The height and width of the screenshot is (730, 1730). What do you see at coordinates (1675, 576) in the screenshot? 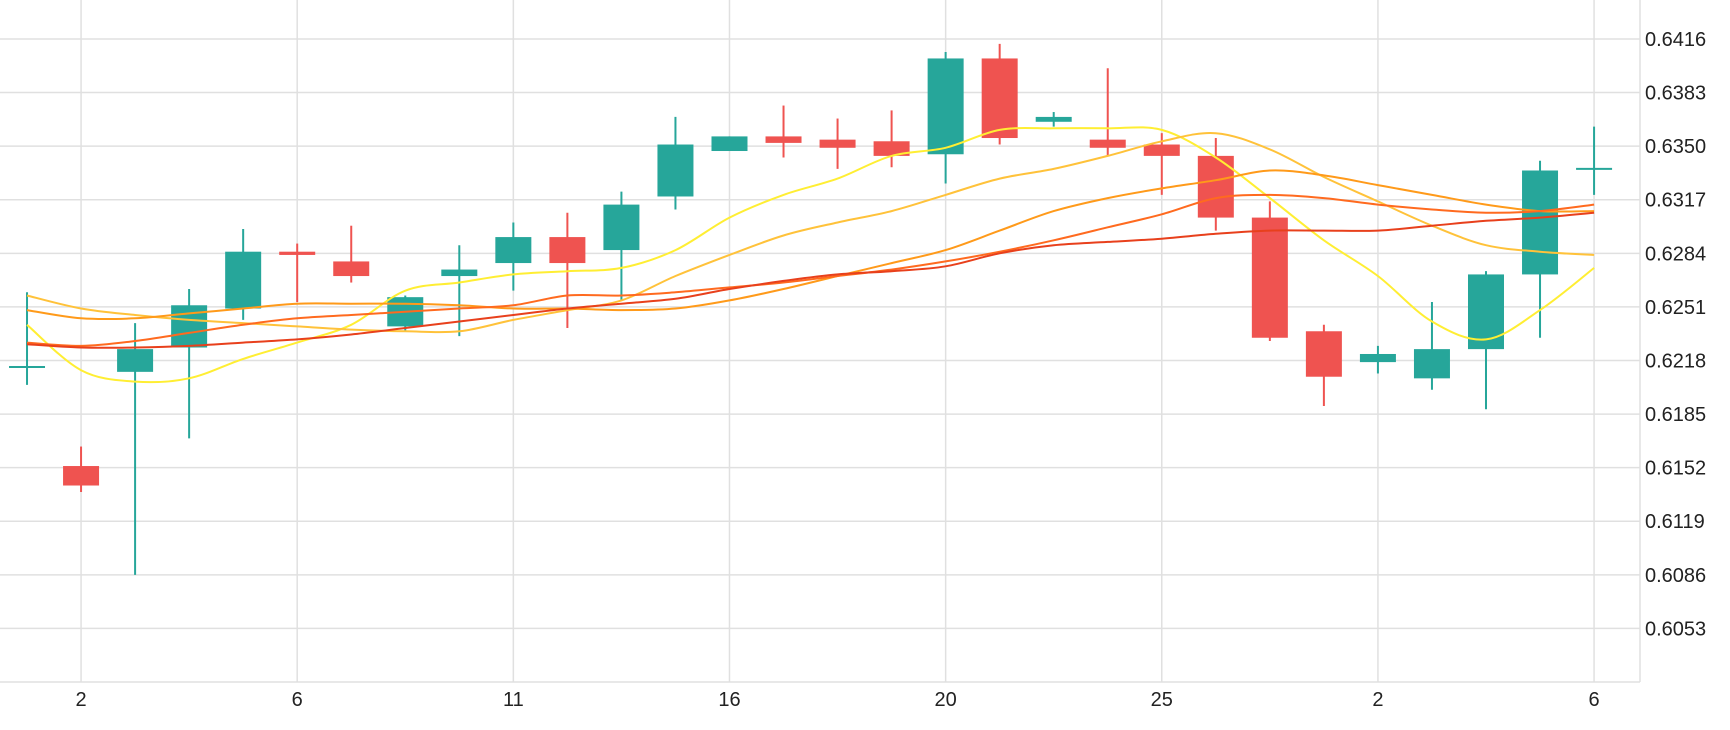
I see `y-tick-label: 0.6086` at bounding box center [1675, 576].